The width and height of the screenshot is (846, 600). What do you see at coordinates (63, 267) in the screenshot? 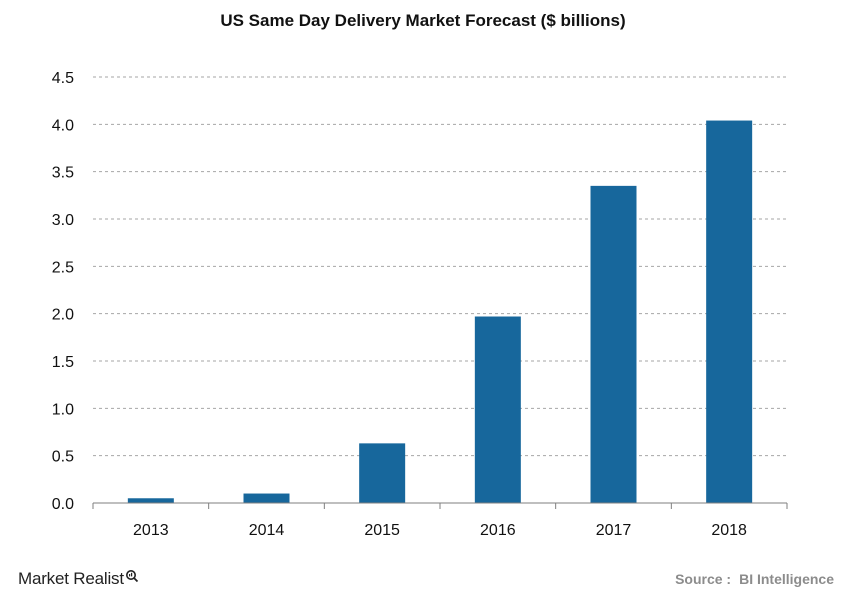
I see `y-tick-label: 2.5` at bounding box center [63, 267].